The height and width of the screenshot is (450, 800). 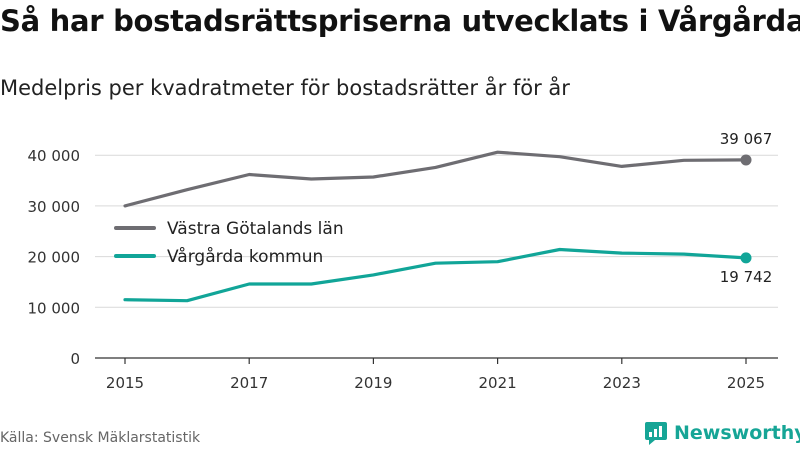 What do you see at coordinates (746, 277) in the screenshot?
I see `series-end-label-1: 19 742` at bounding box center [746, 277].